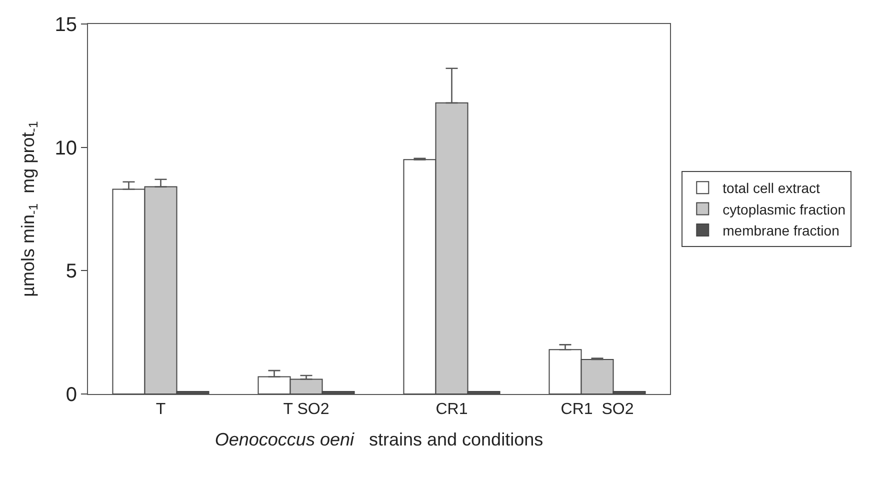 The image size is (885, 477). Describe the element at coordinates (781, 230) in the screenshot. I see `legend-label: membrane fraction` at that location.